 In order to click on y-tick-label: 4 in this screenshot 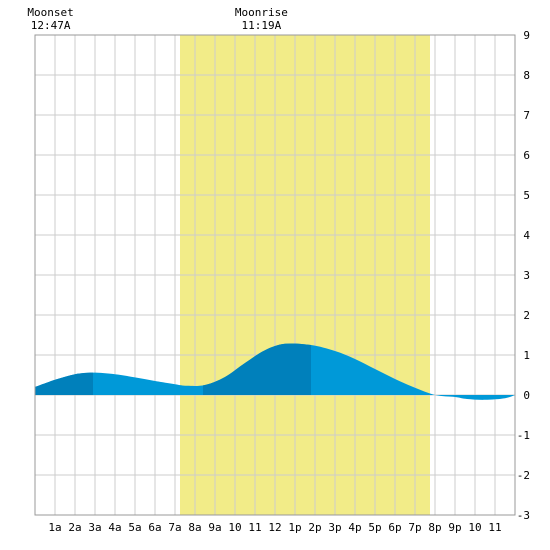, I will do `click(526, 235)`.